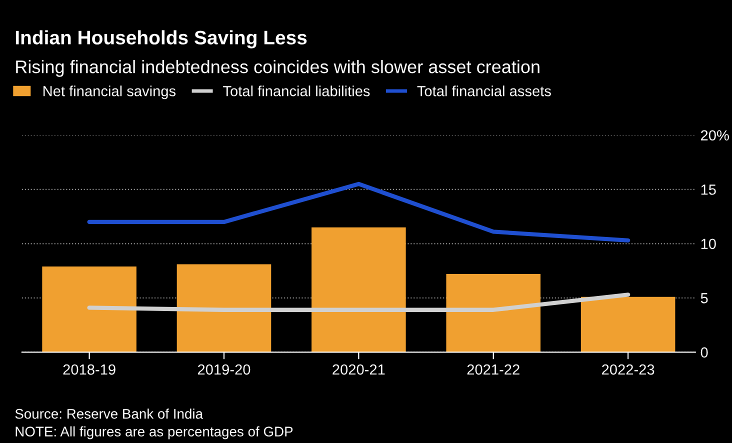 This screenshot has width=732, height=443. Describe the element at coordinates (296, 91) in the screenshot. I see `legend-label: Total financial liabilities` at that location.